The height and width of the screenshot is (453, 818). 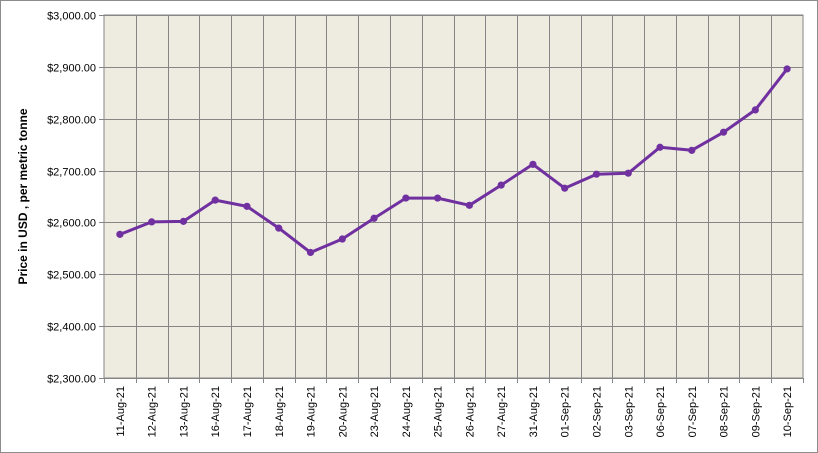 I want to click on x-tick-label: 19-Aug-21, so click(x=312, y=411).